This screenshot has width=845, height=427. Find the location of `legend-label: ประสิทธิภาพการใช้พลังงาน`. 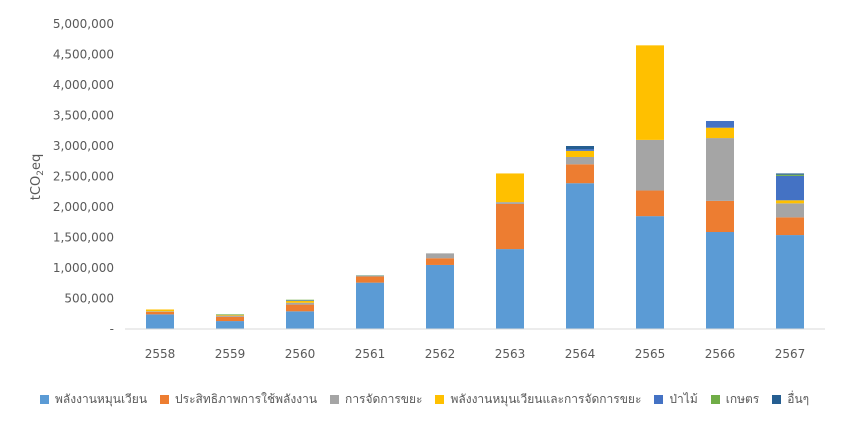

legend-label: ประสิทธิภาพการใช้พลังงาน is located at coordinates (246, 399).